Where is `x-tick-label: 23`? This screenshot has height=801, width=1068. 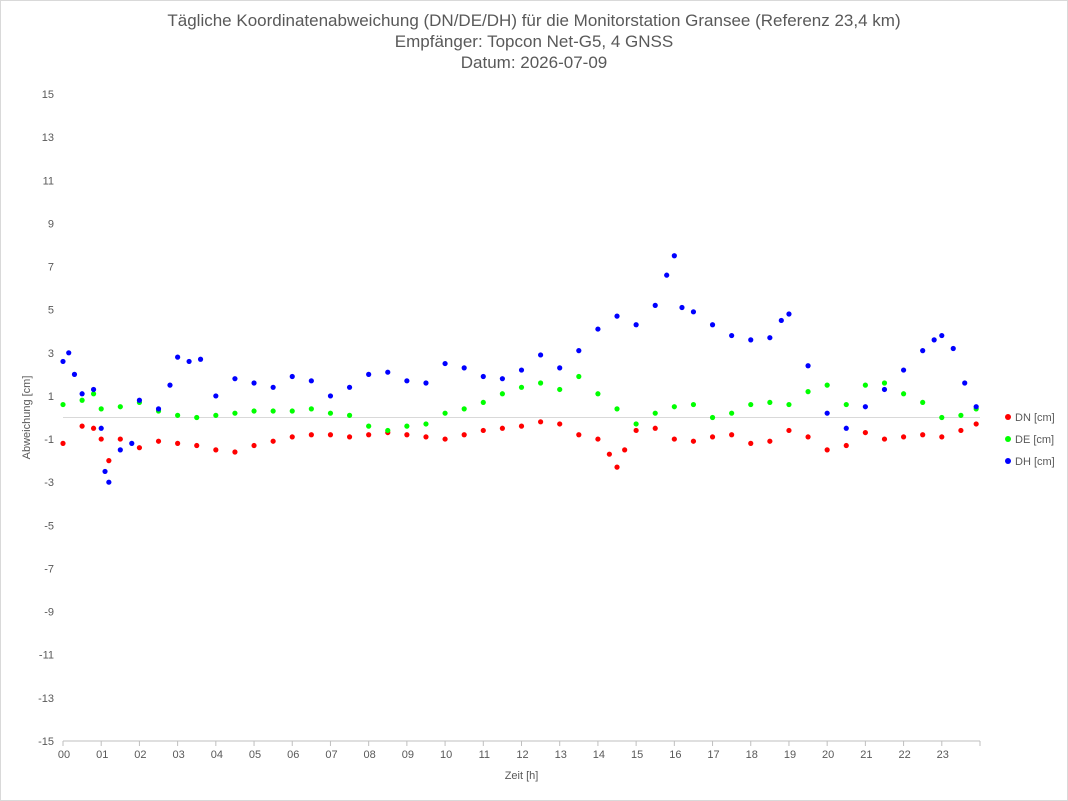
x-tick-label: 23 is located at coordinates (943, 755).